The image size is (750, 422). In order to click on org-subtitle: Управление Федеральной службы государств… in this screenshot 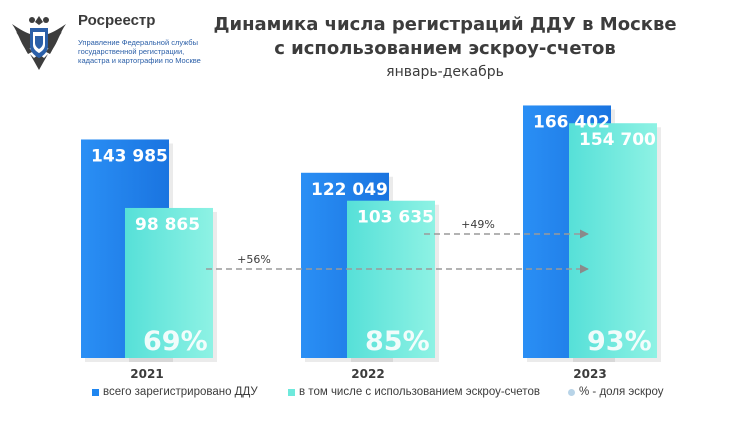, I will do `click(139, 51)`.